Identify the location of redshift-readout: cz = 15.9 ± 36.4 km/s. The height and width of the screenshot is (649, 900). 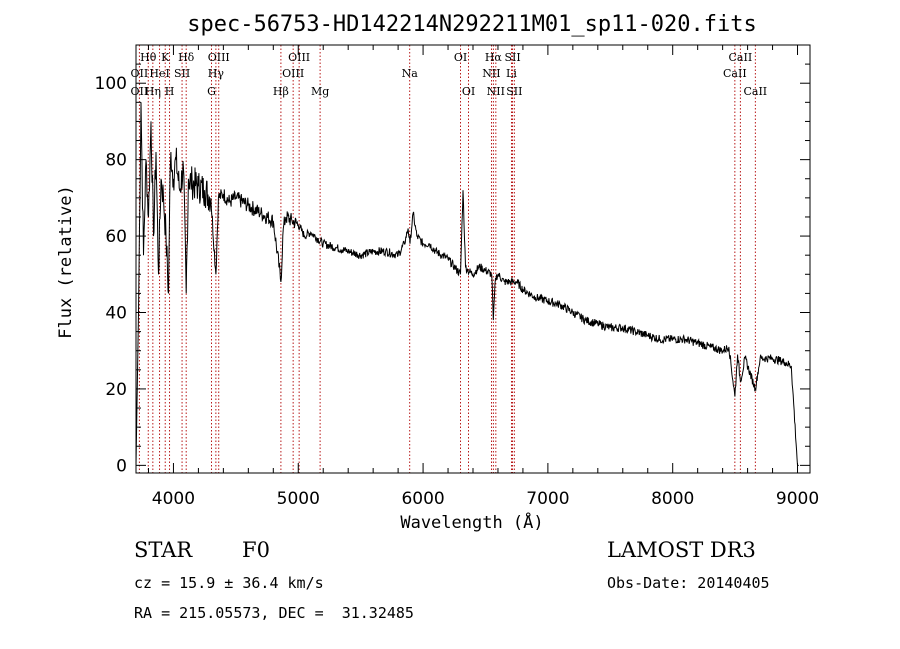
(229, 583).